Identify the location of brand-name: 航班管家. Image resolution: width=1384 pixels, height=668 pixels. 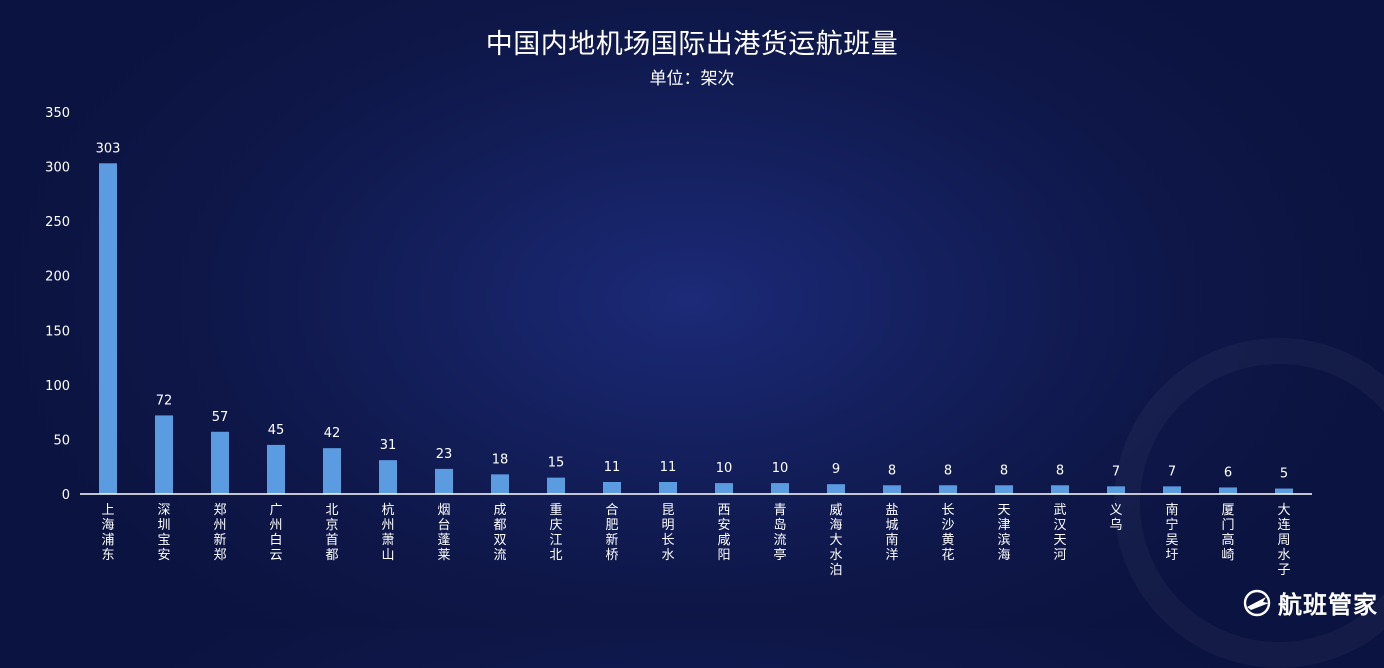
(1328, 605).